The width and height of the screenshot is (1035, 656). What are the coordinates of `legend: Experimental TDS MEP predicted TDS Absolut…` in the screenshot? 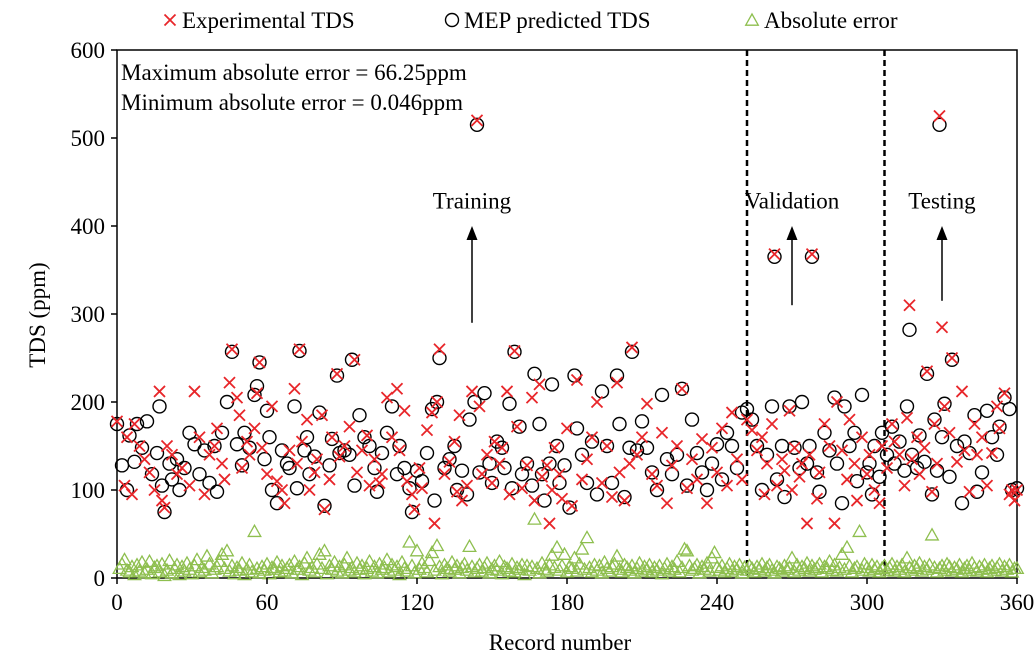 It's located at (530, 20).